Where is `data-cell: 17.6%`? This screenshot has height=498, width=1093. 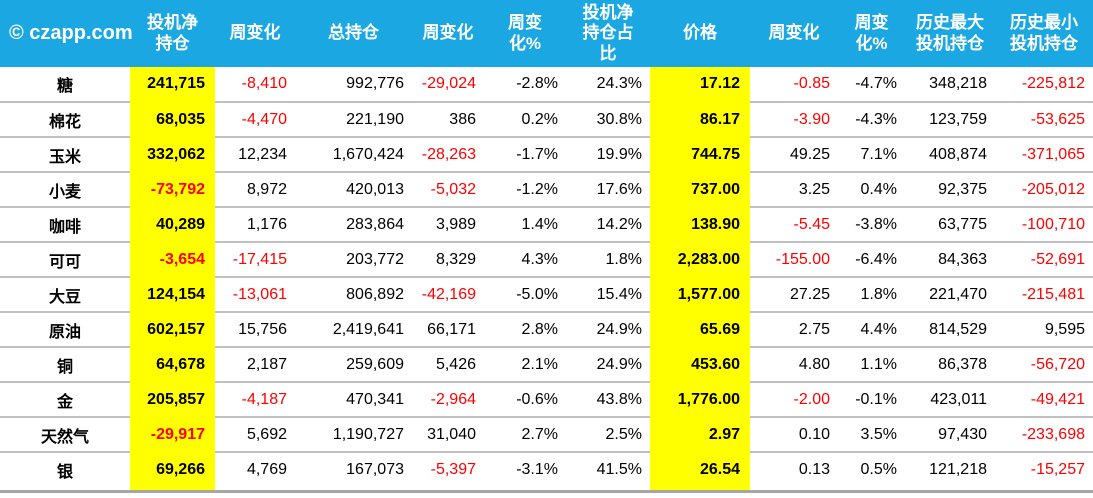 data-cell: 17.6% is located at coordinates (608, 189).